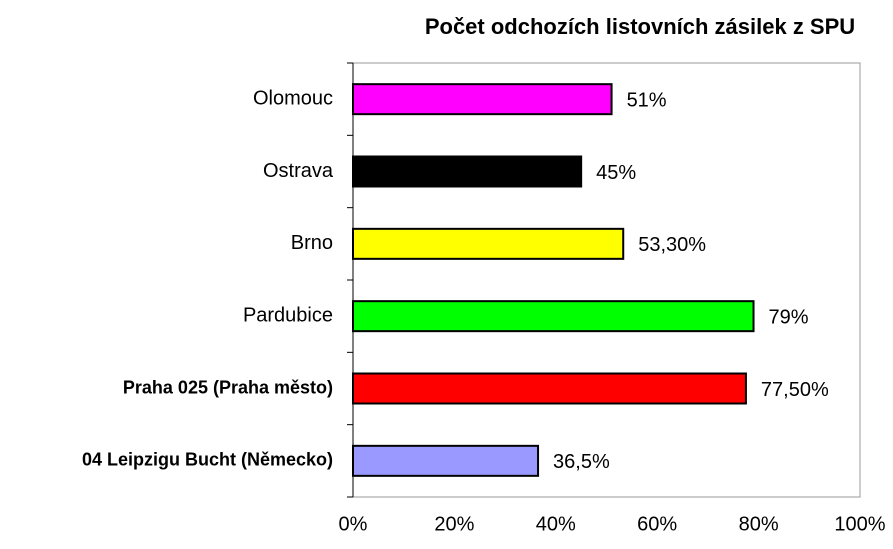  What do you see at coordinates (859, 524) in the screenshot?
I see `x-tick-label: 100%` at bounding box center [859, 524].